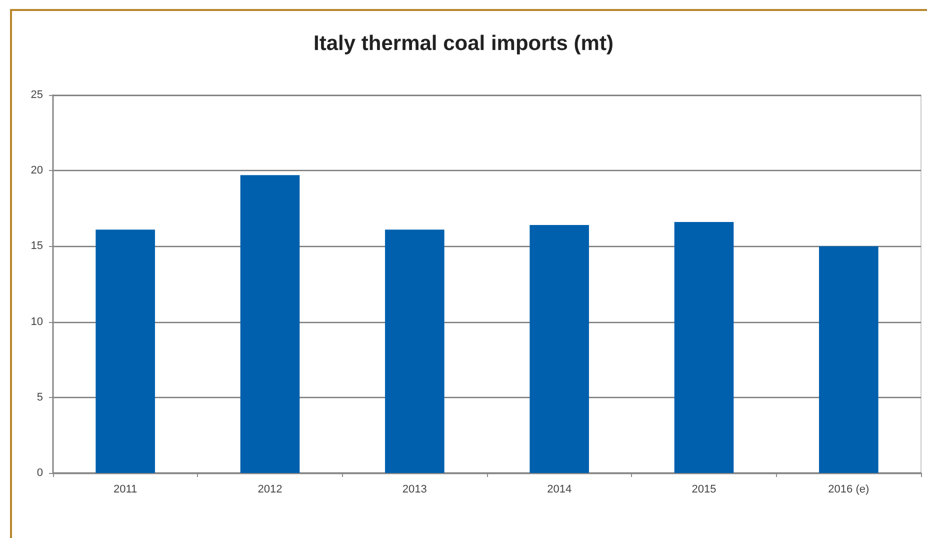 The width and height of the screenshot is (927, 538). What do you see at coordinates (414, 490) in the screenshot?
I see `x-tick-label: 2013` at bounding box center [414, 490].